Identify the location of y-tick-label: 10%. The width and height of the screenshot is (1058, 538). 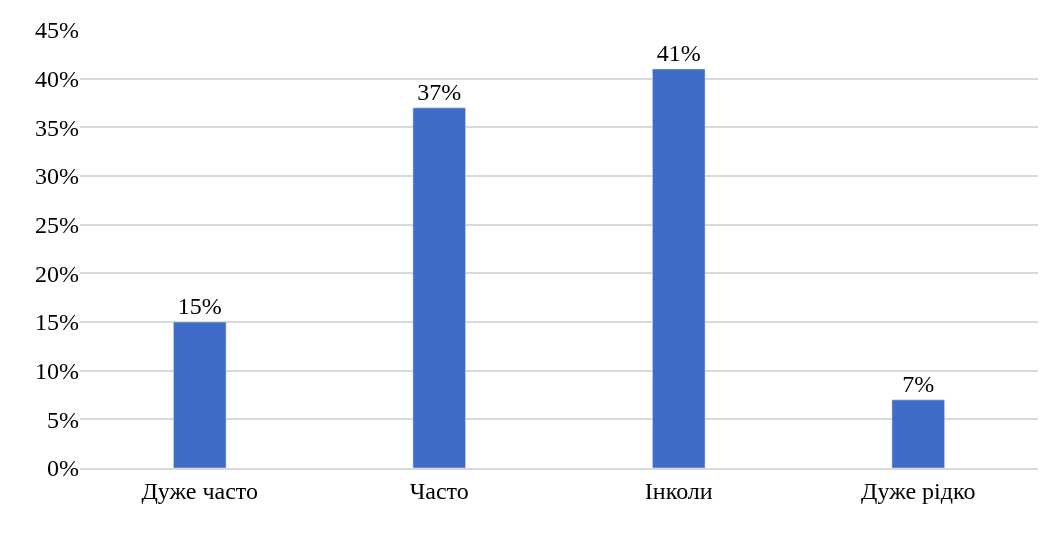
(57, 371).